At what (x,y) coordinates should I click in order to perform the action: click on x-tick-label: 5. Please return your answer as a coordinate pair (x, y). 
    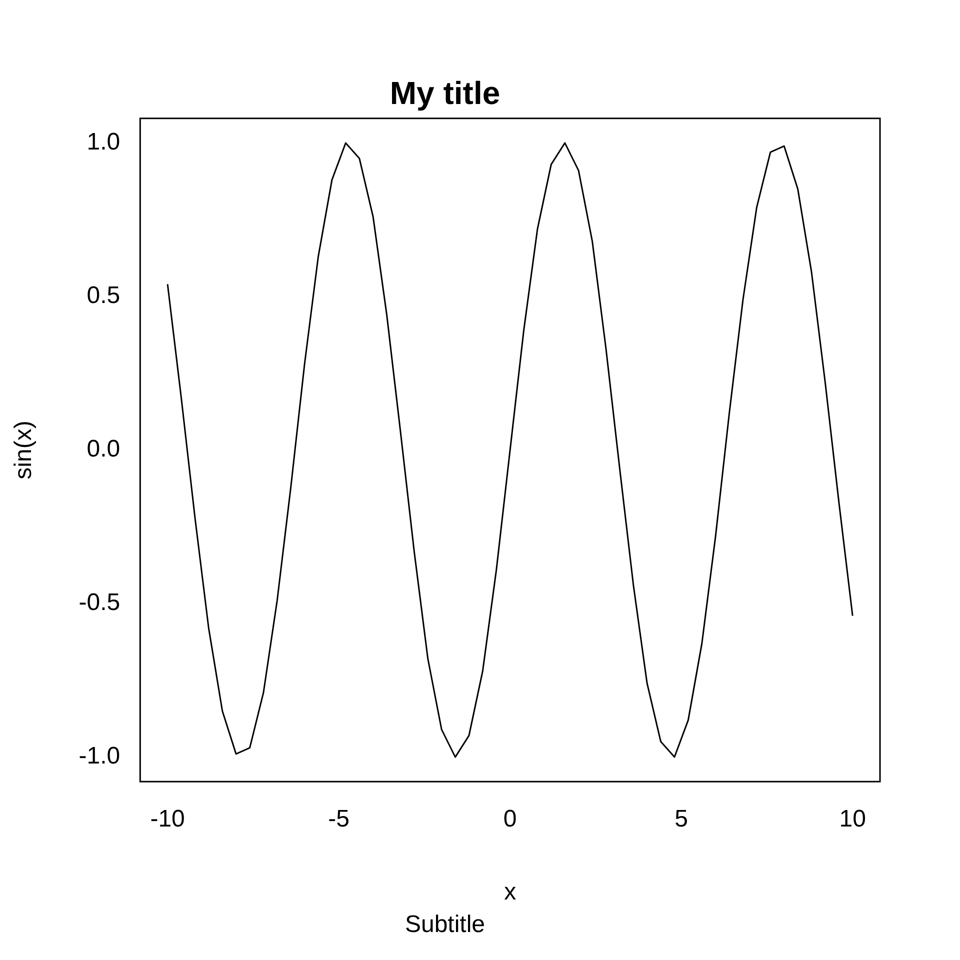
    Looking at the image, I should click on (681, 819).